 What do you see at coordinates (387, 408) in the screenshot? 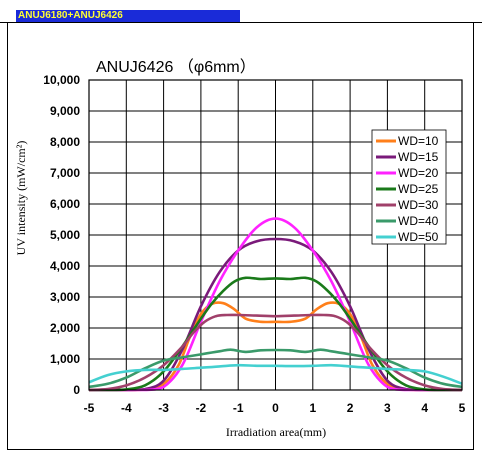
I see `x-tick-label: 3` at bounding box center [387, 408].